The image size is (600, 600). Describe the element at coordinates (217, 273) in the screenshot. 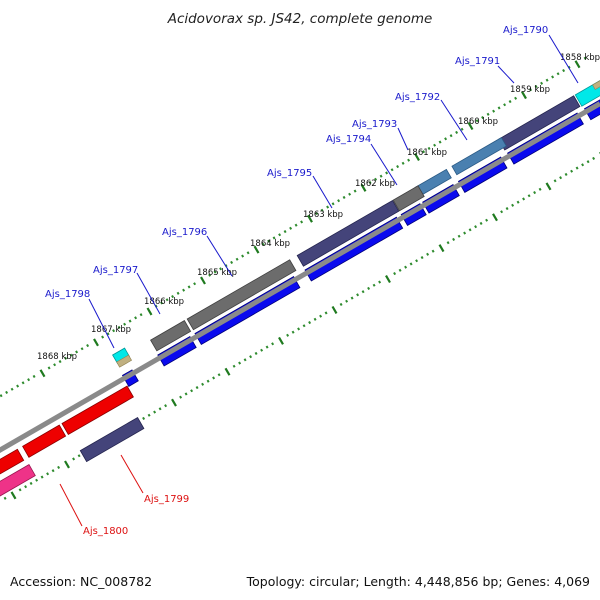

I see `kbp-label-1865: 1865 kbp` at that location.